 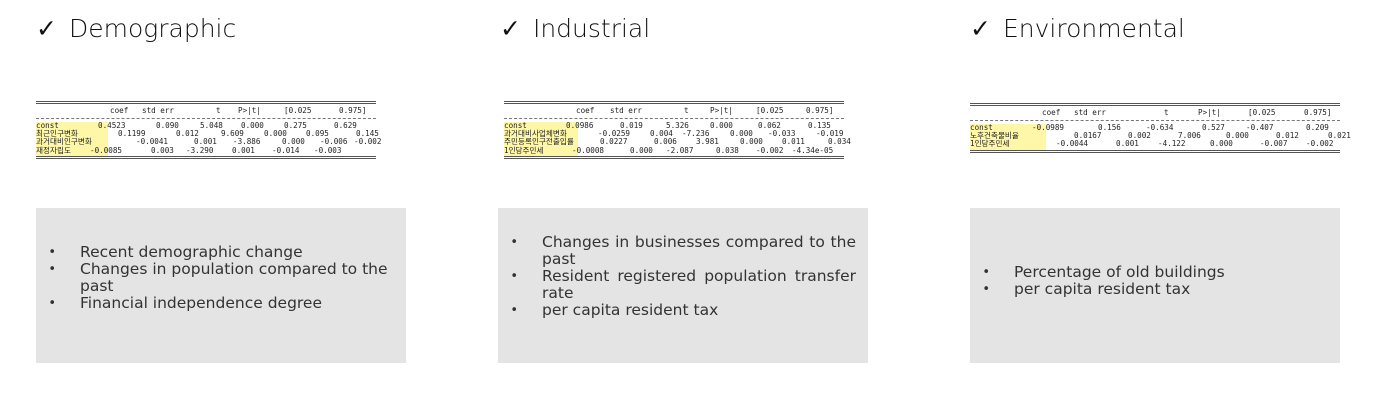 What do you see at coordinates (665, 142) in the screenshot?
I see `cell: 0.006` at bounding box center [665, 142].